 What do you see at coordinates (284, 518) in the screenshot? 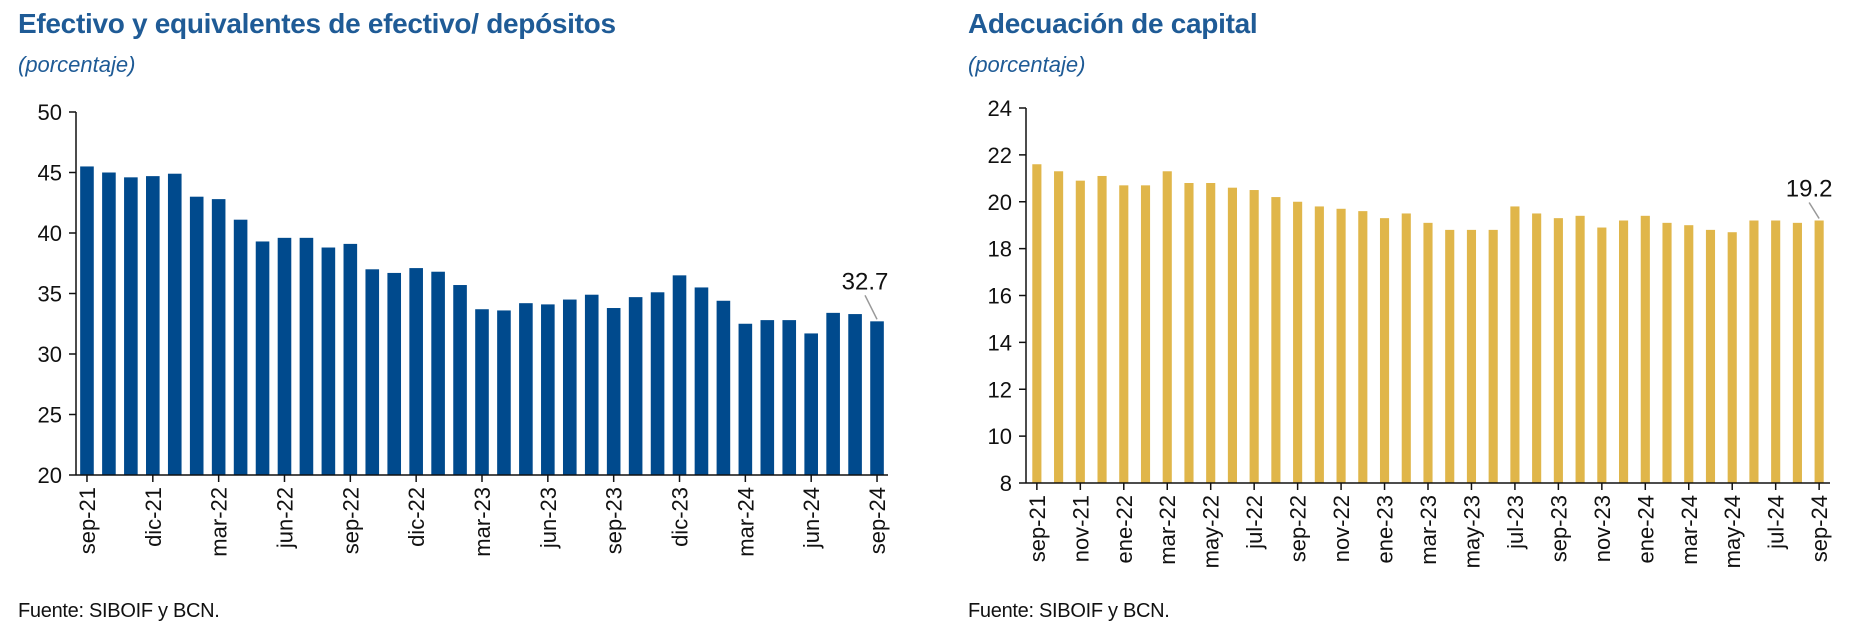
I see `x-tick-label: jun-22` at bounding box center [284, 518].